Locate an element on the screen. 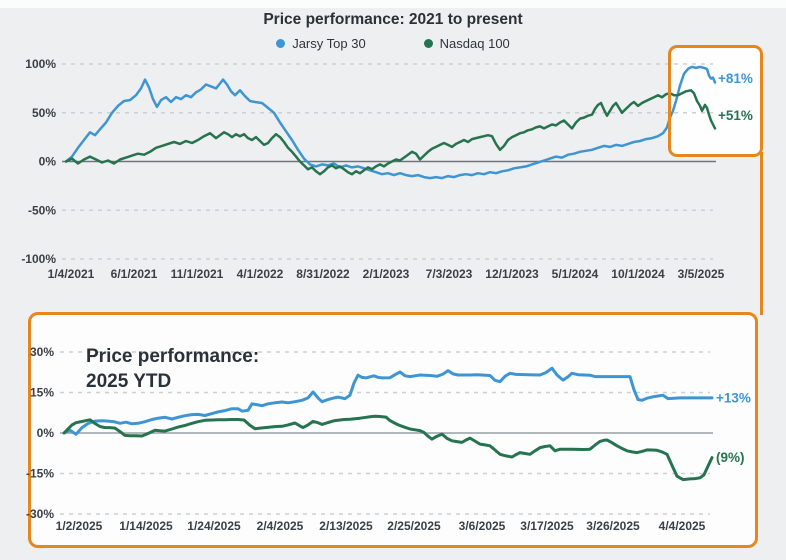  svg-text: 30% is located at coordinates (42, 352).